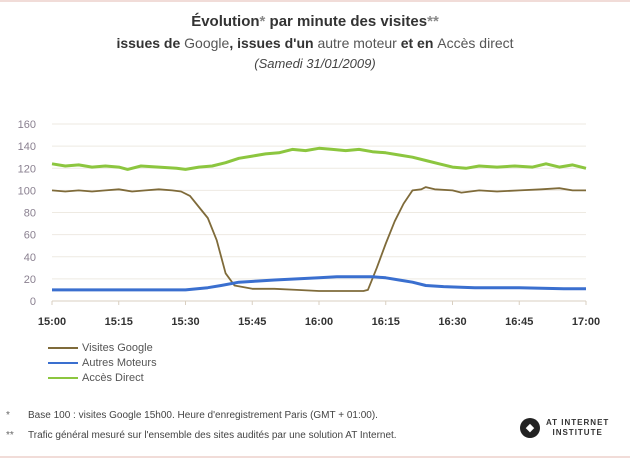 This screenshot has width=630, height=468. I want to click on y-tick-label: 20, so click(30, 280).